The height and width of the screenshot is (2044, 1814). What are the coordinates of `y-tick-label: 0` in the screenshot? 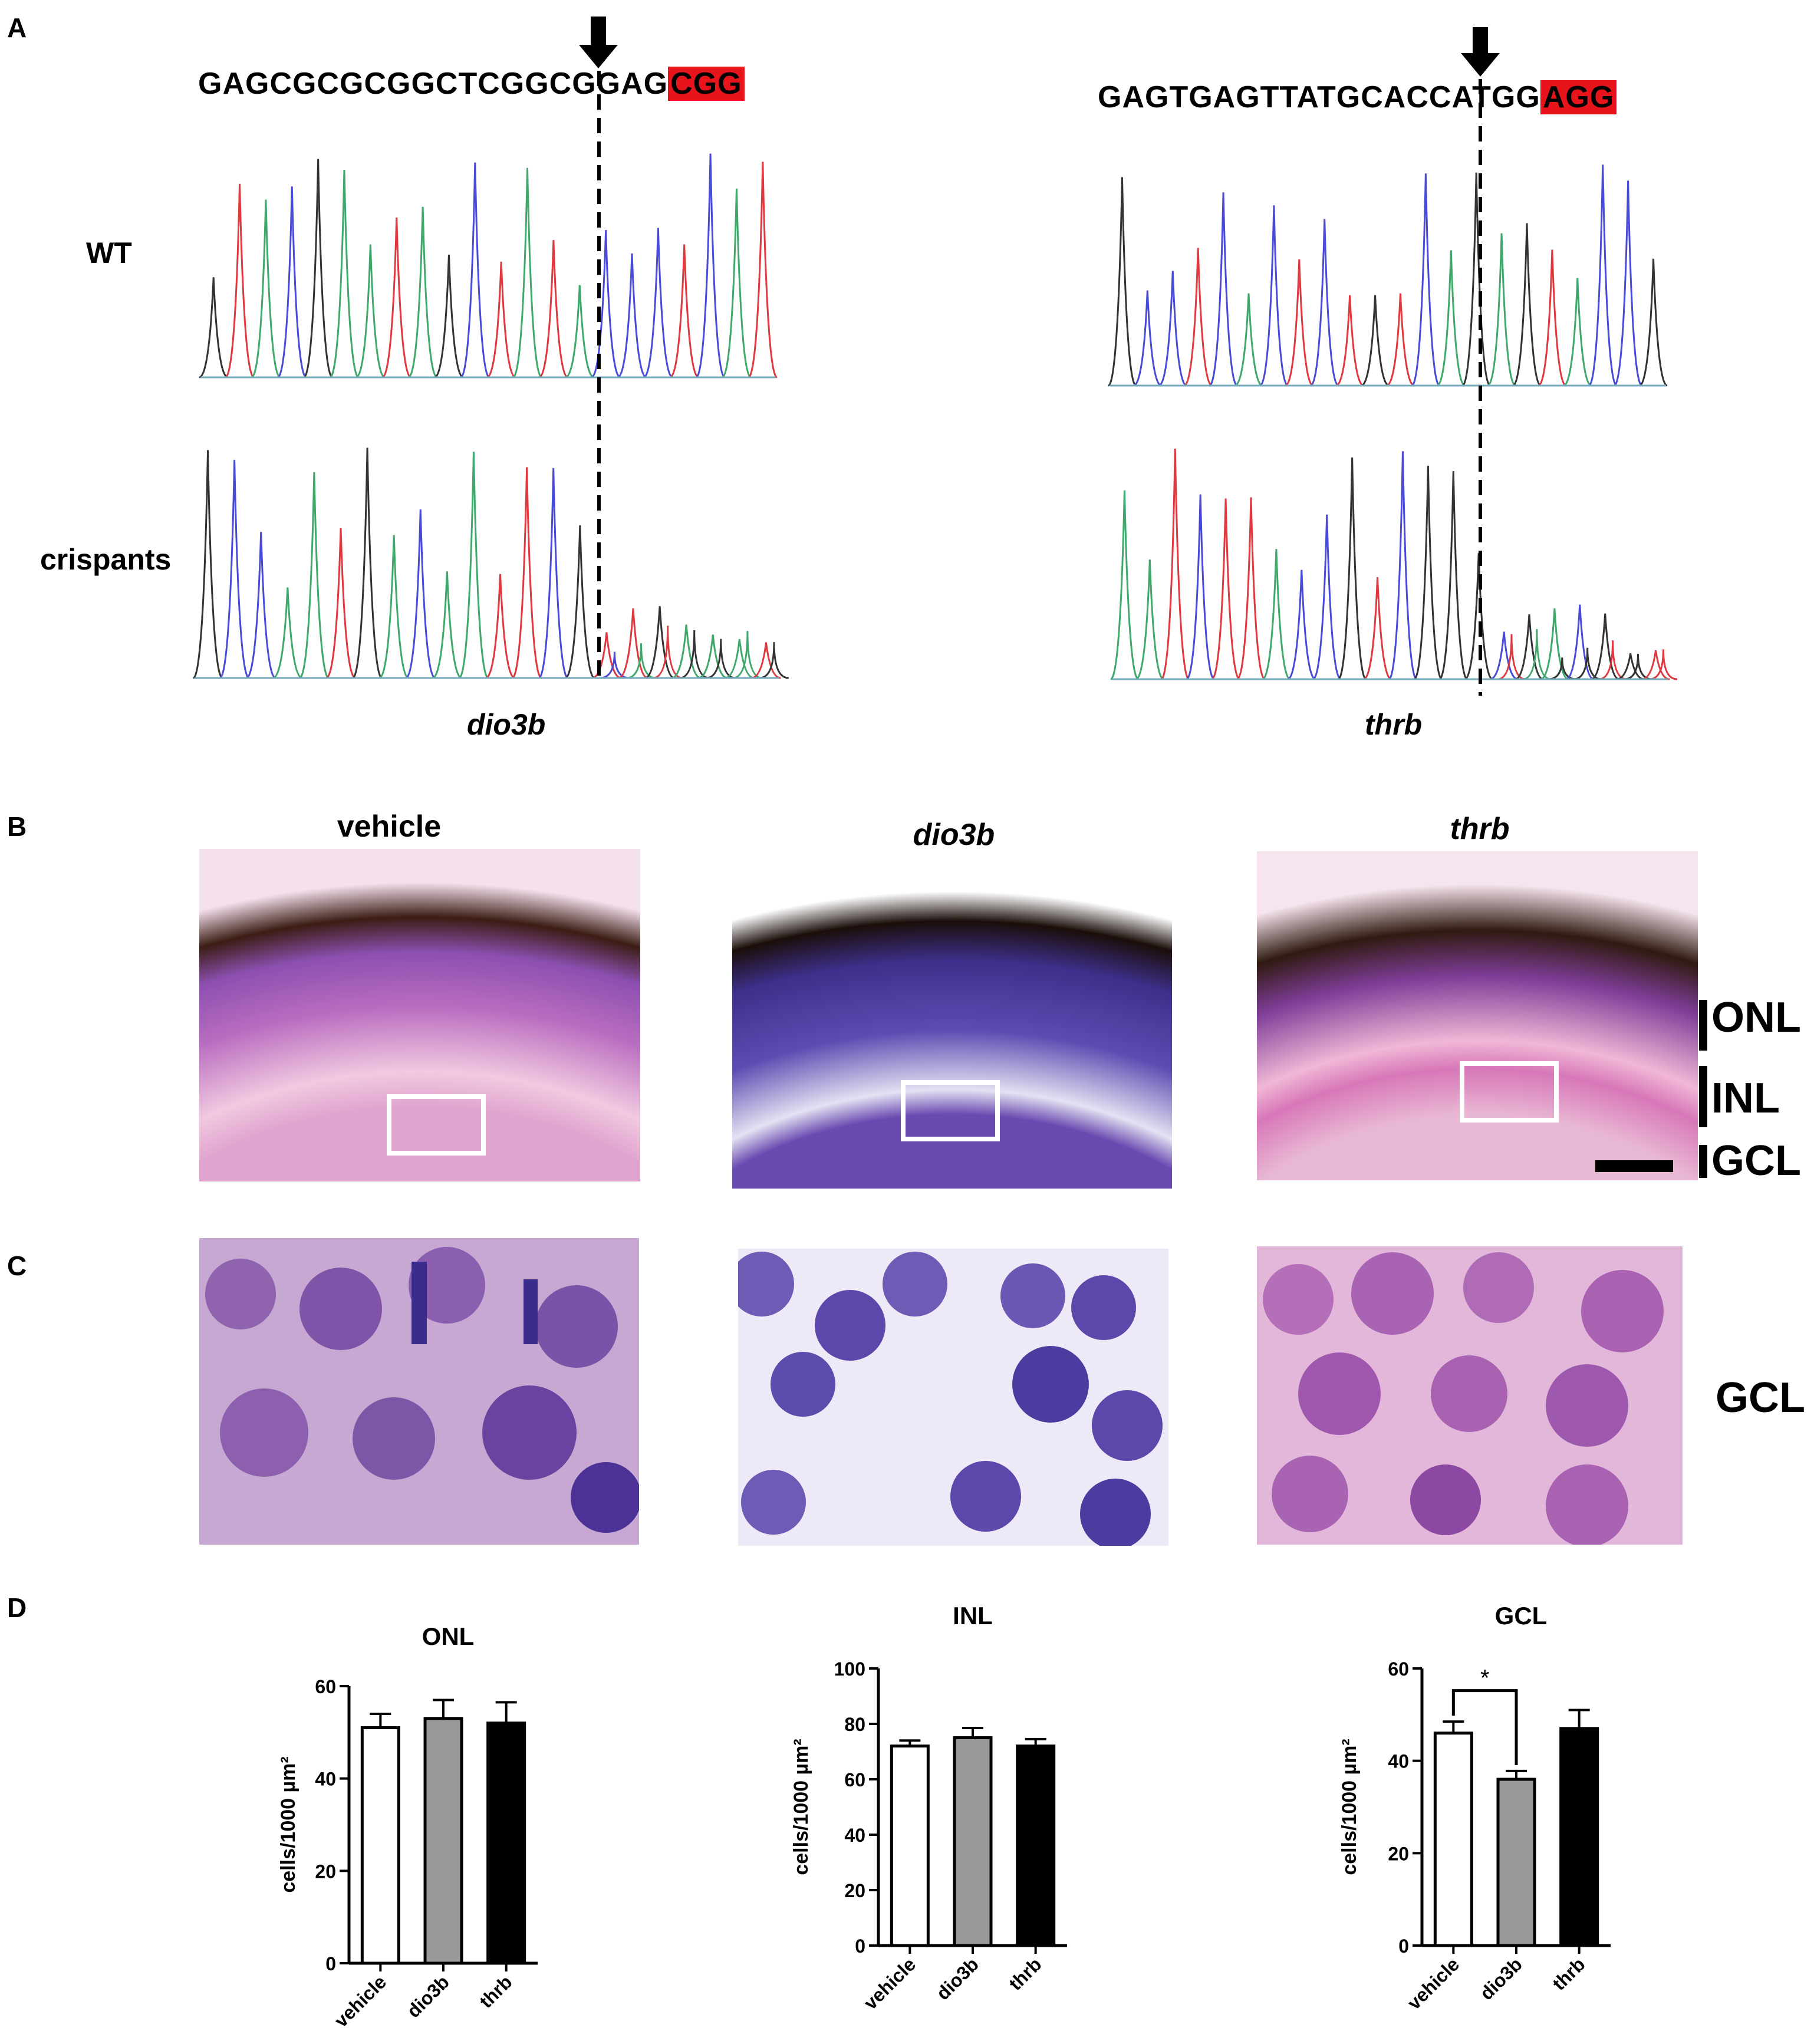 It's located at (860, 1946).